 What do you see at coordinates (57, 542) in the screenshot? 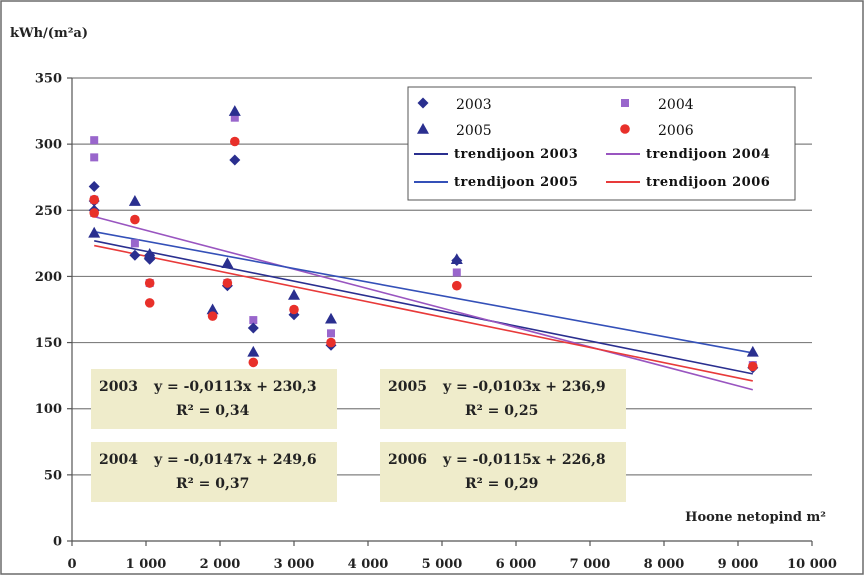
I see `y-tick-label: 0` at bounding box center [57, 542].